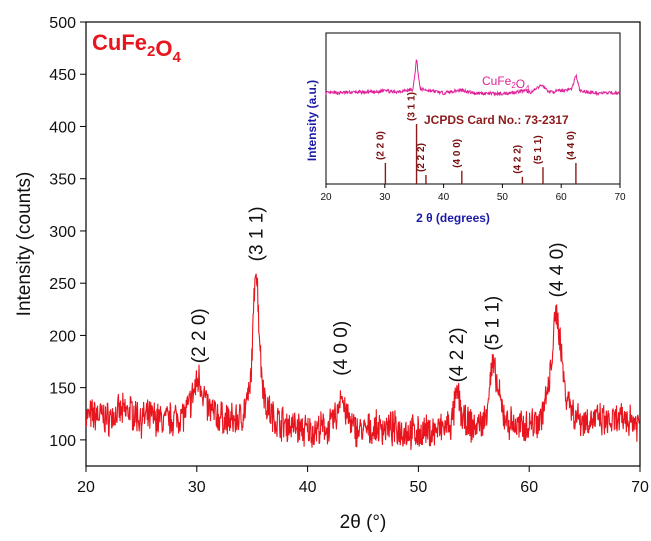 Image resolution: width=651 pixels, height=541 pixels. I want to click on y-tick-label: 400, so click(62, 127).